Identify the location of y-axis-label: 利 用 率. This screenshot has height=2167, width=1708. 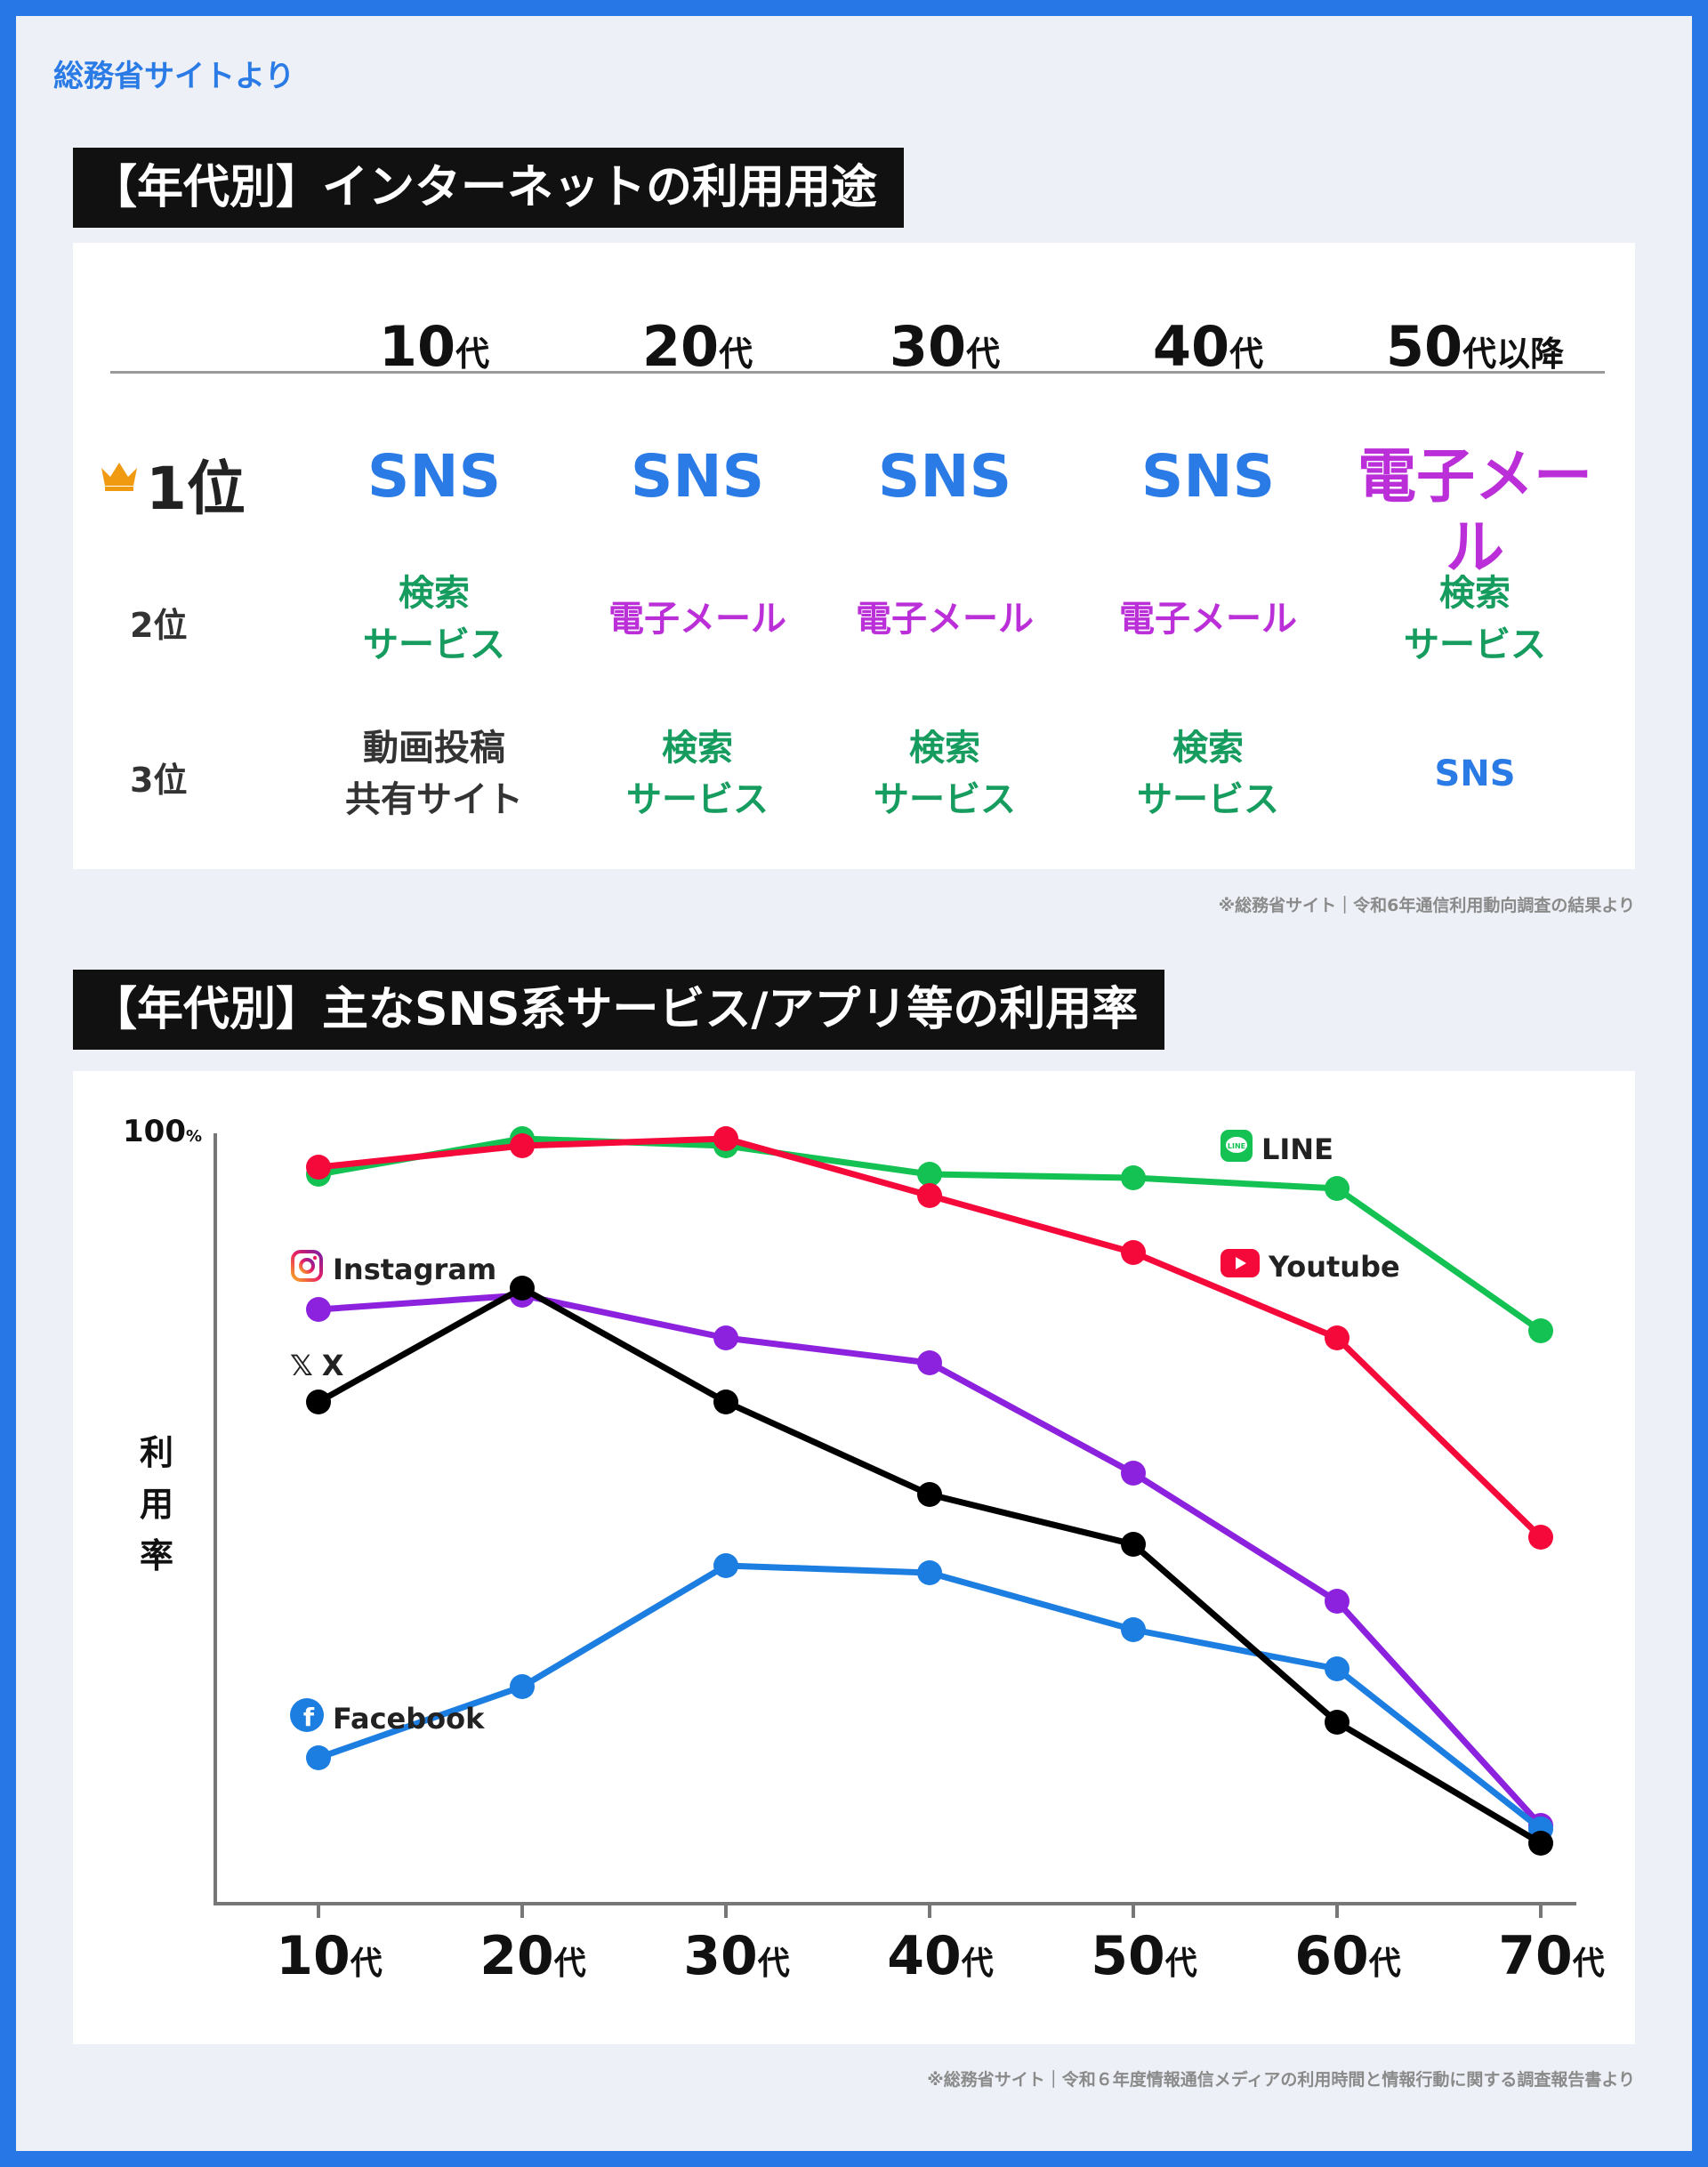
(156, 1504).